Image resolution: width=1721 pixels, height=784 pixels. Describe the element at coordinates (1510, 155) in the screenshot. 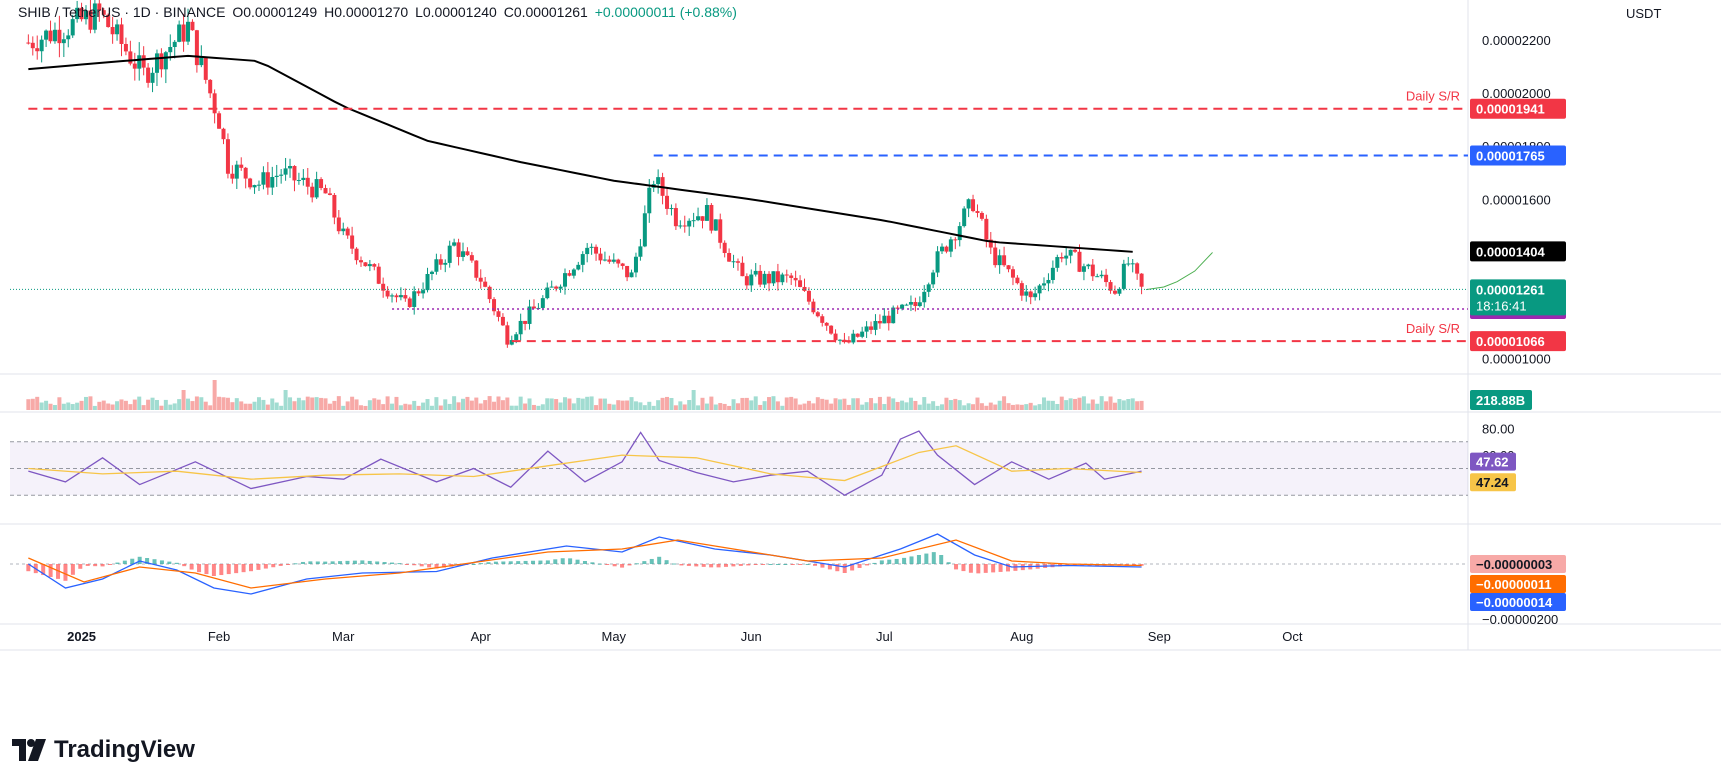

I see `level-tag-text: 0.00001765` at that location.